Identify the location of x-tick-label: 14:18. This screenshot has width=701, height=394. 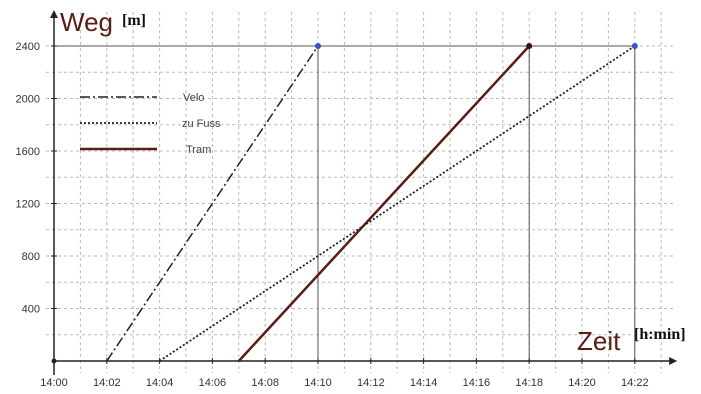
(529, 383).